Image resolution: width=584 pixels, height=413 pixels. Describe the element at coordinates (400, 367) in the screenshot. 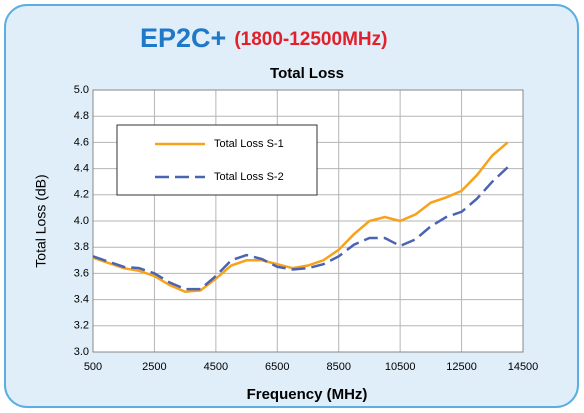

I see `x-tick-label: 10500` at that location.